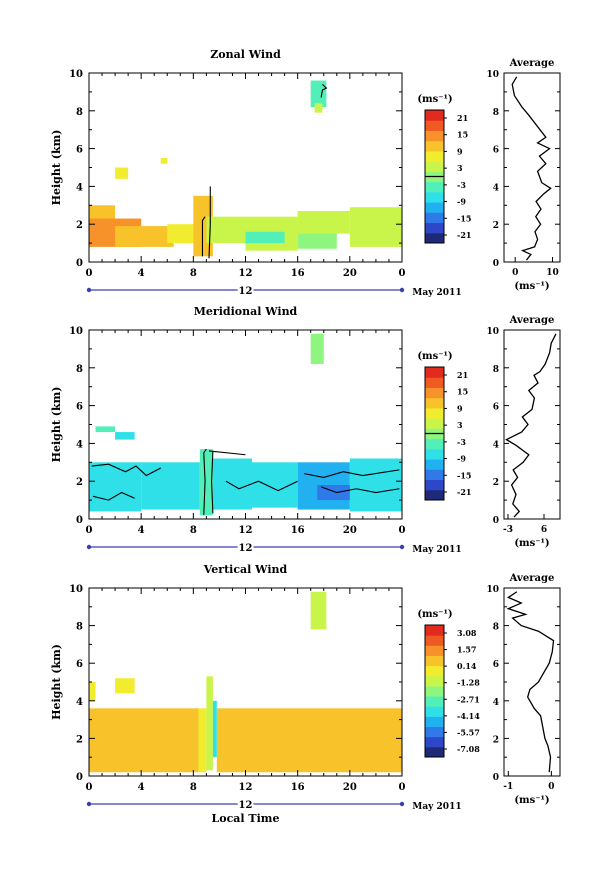  What do you see at coordinates (496, 703) in the screenshot?
I see `average-y-tick-label: 4` at bounding box center [496, 703].